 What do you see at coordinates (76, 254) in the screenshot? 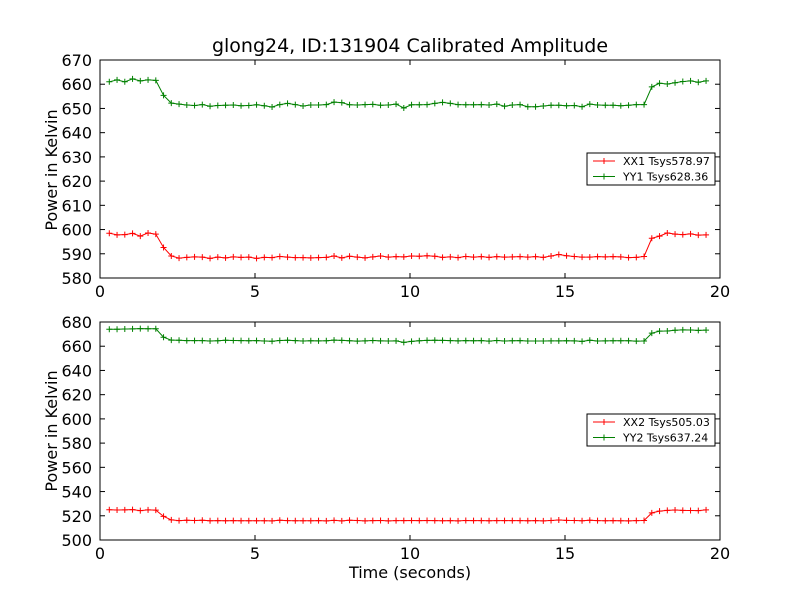
I see `y-tick-label: 590` at bounding box center [76, 254].